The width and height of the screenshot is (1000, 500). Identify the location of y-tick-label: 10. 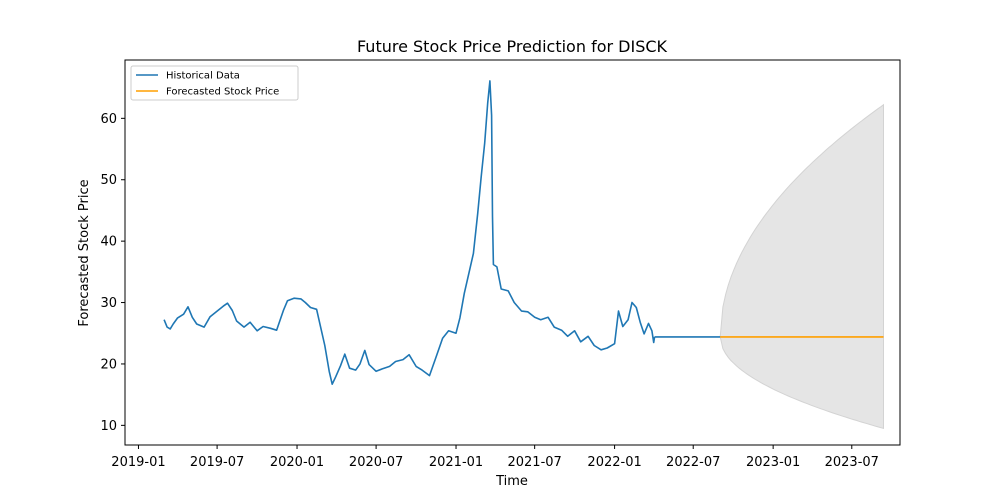
(108, 426).